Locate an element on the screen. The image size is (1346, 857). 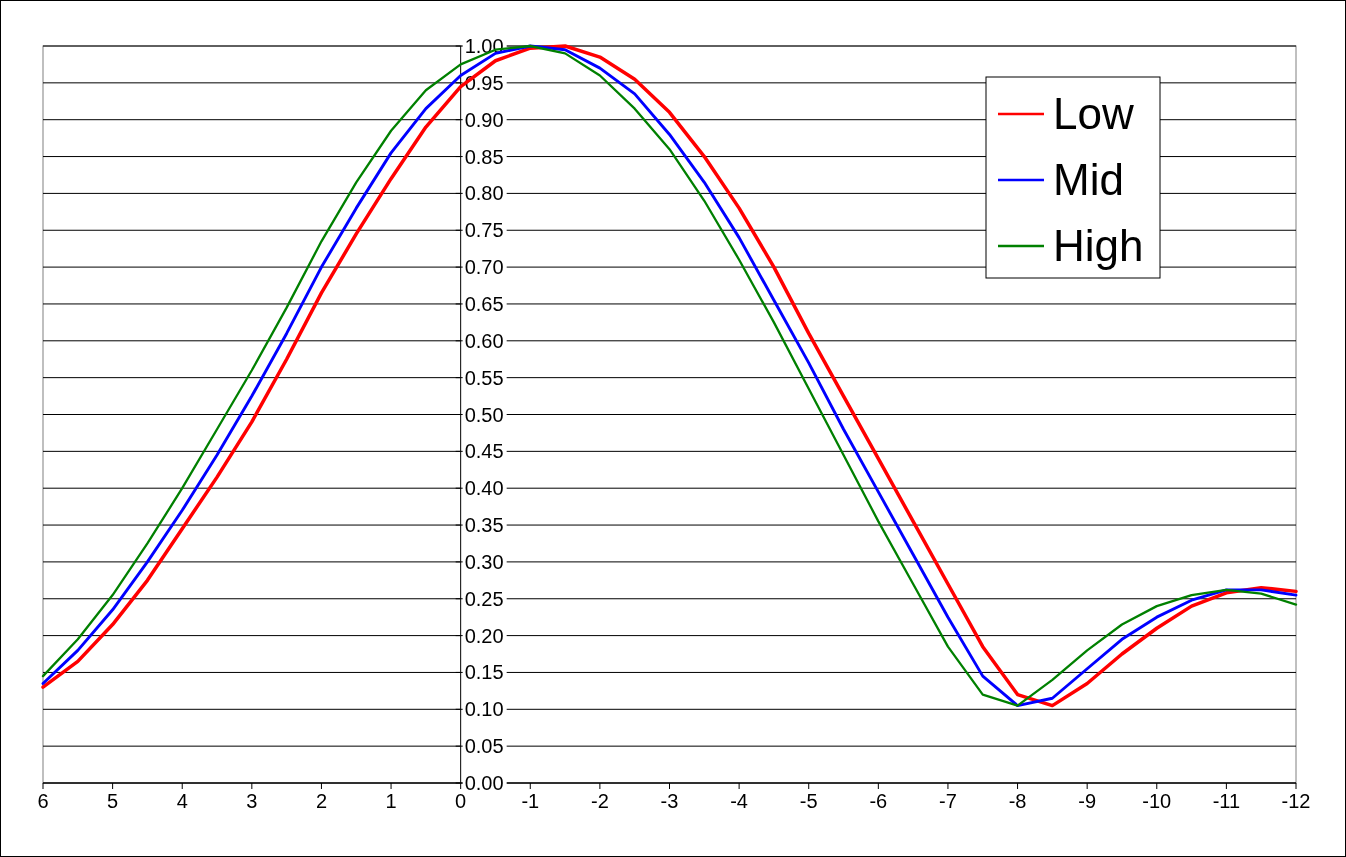
x-tick-label: -1 is located at coordinates (530, 801).